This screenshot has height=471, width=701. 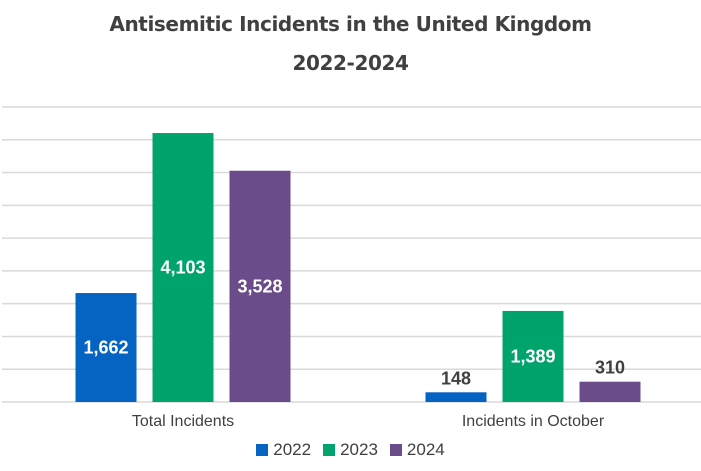 What do you see at coordinates (425, 449) in the screenshot?
I see `legend-label: 2024` at bounding box center [425, 449].